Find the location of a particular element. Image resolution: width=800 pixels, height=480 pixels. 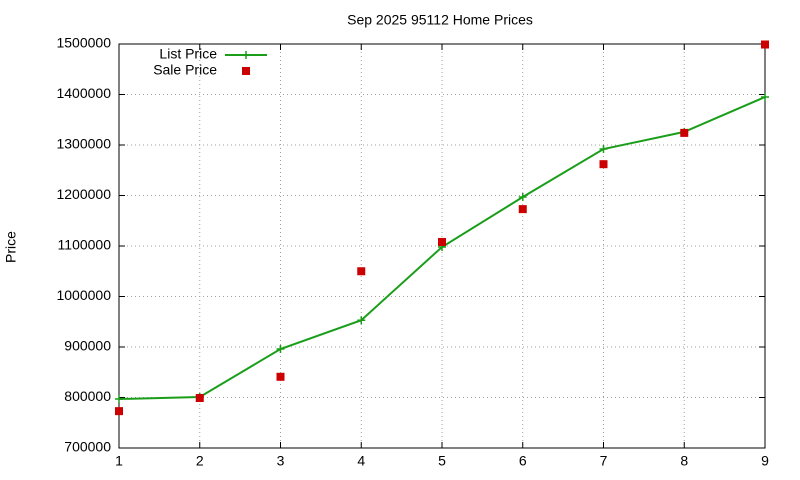

y-tick-label: 800000 is located at coordinates (87, 396).